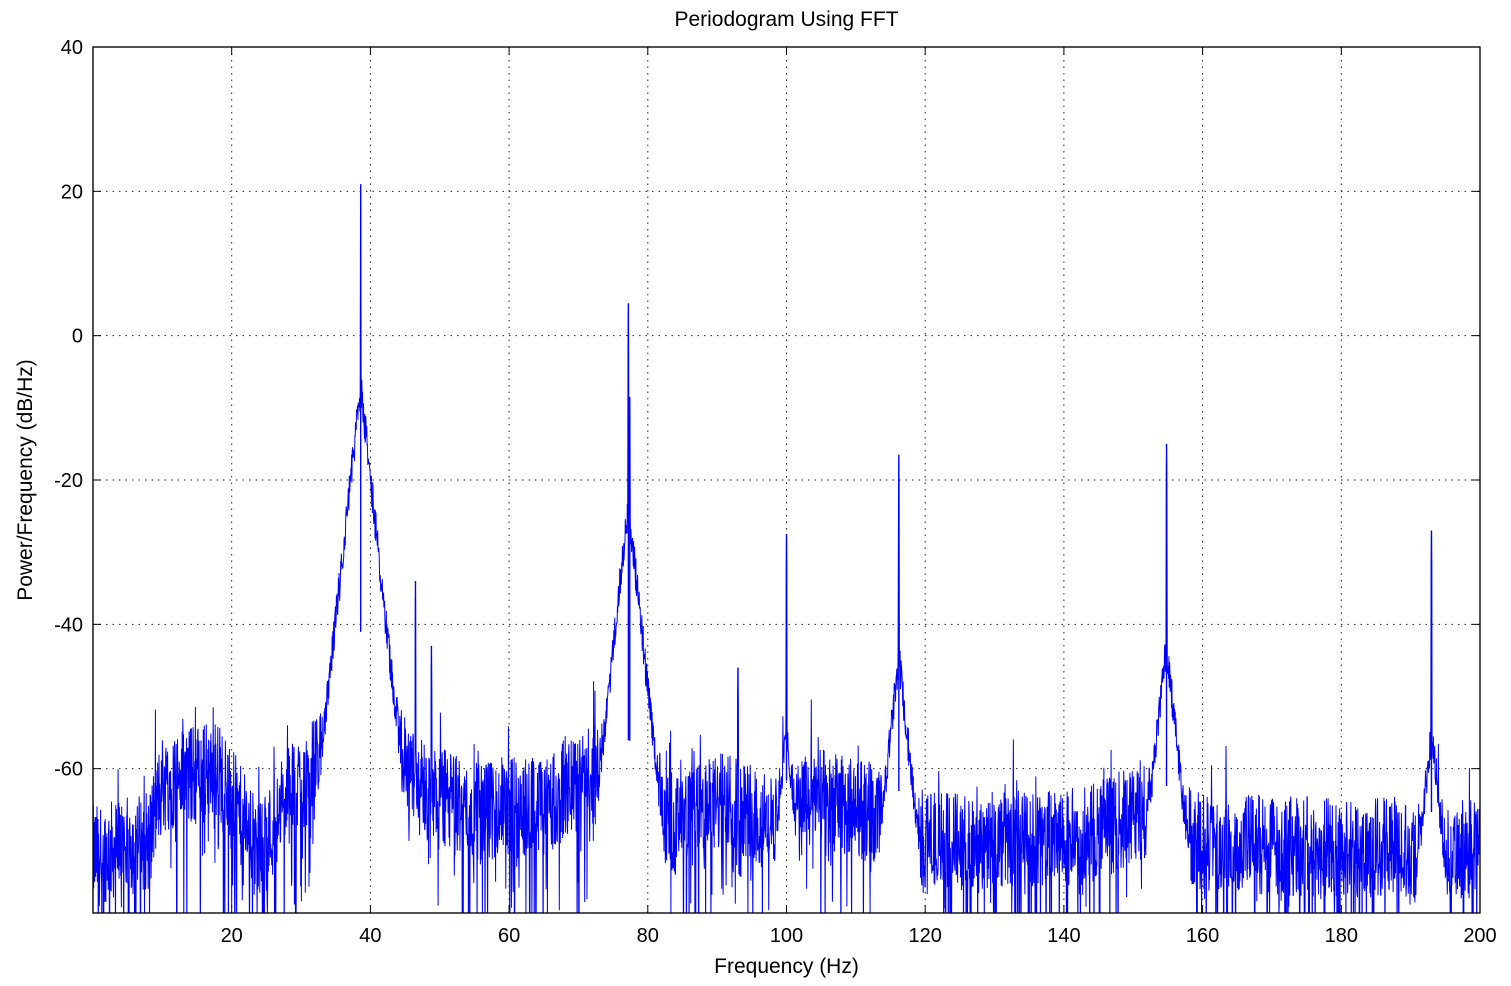  What do you see at coordinates (925, 936) in the screenshot?
I see `x-tick-label: 120` at bounding box center [925, 936].